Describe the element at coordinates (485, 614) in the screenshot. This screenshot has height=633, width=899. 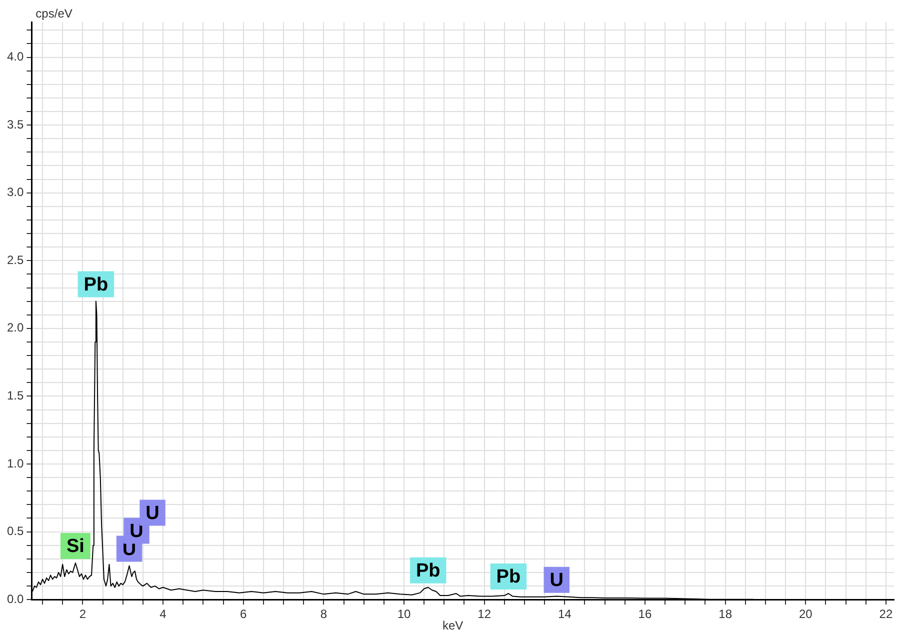
I see `x-tick-label: 12` at that location.